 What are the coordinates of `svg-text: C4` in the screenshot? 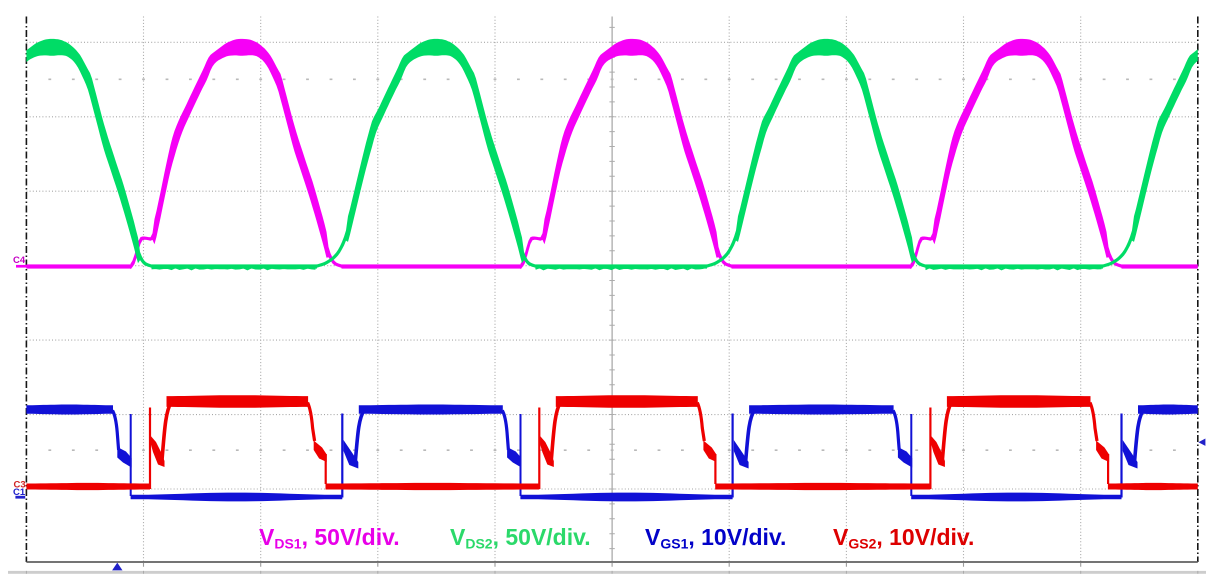 It's located at (19, 260).